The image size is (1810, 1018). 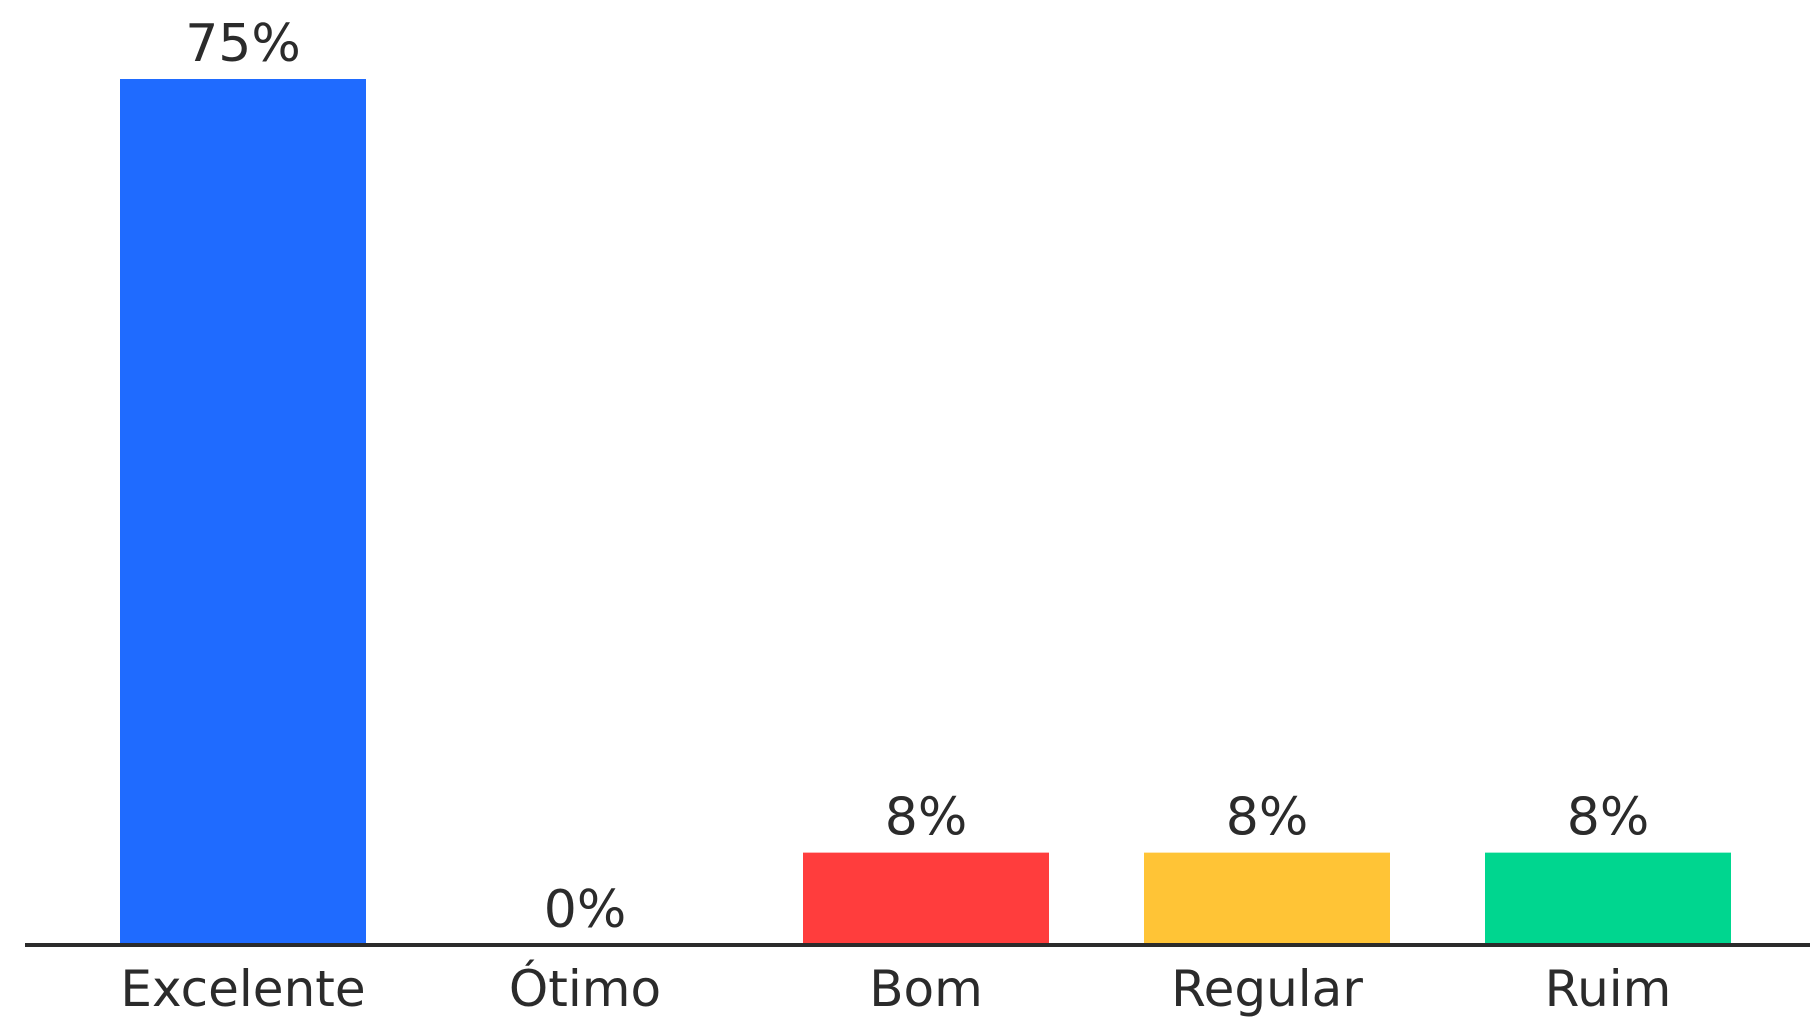 I want to click on category-label-regular: Regular, so click(x=1267, y=989).